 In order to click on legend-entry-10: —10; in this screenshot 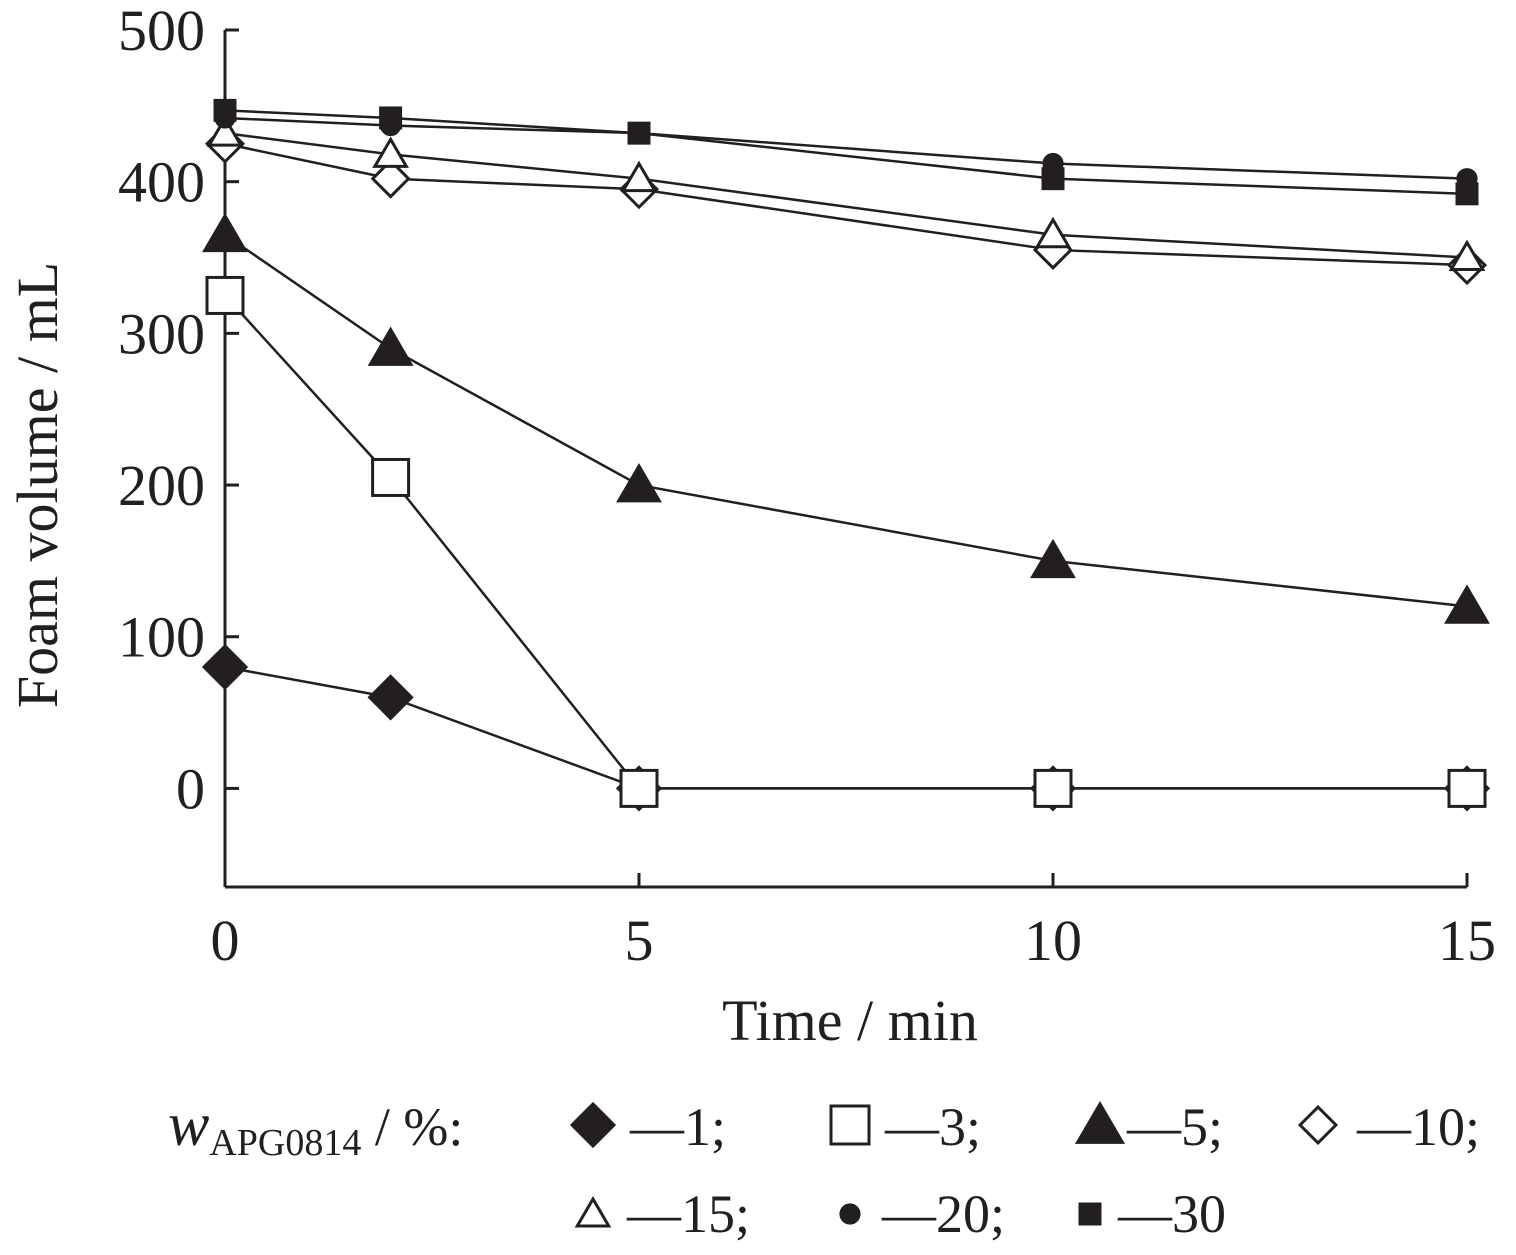, I will do `click(1388, 1127)`.